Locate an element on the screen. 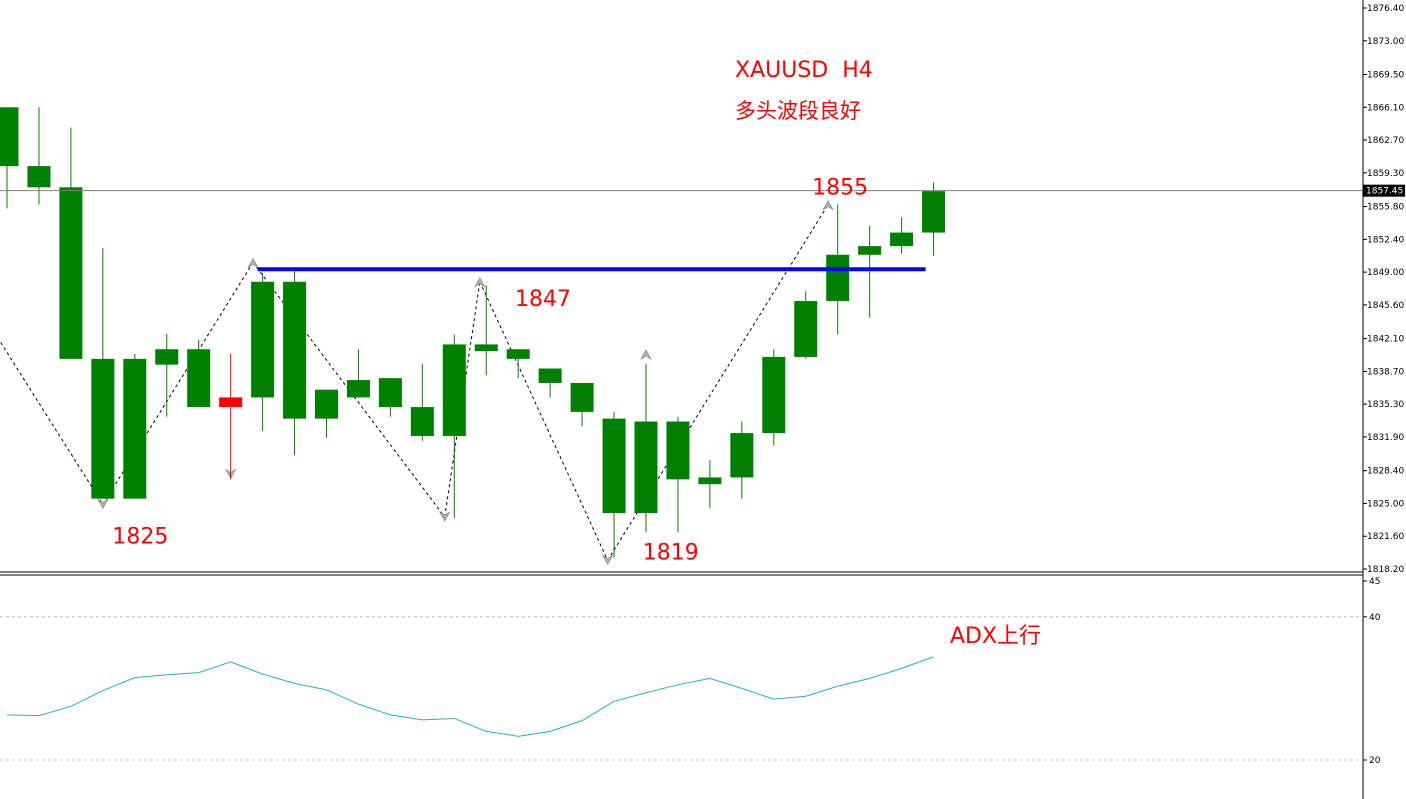 The height and width of the screenshot is (799, 1406). adx-line is located at coordinates (470, 696).